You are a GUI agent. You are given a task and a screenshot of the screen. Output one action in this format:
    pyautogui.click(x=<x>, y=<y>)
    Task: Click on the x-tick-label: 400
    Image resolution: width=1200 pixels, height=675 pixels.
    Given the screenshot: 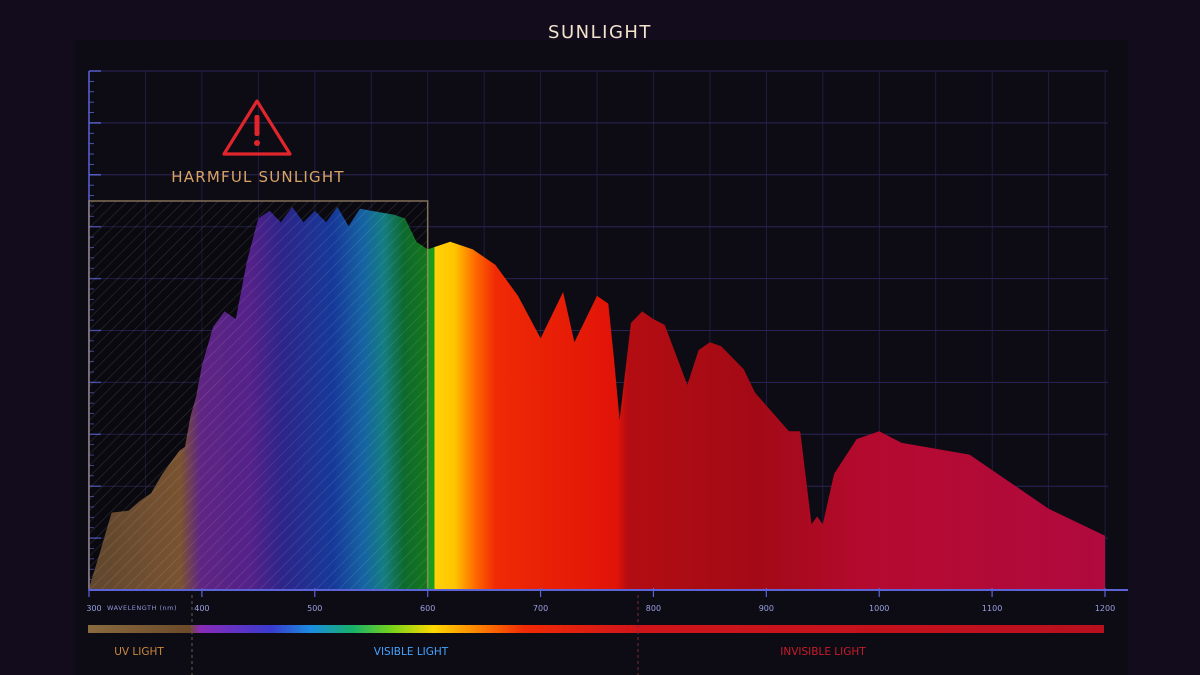 What is the action you would take?
    pyautogui.click(x=201, y=608)
    